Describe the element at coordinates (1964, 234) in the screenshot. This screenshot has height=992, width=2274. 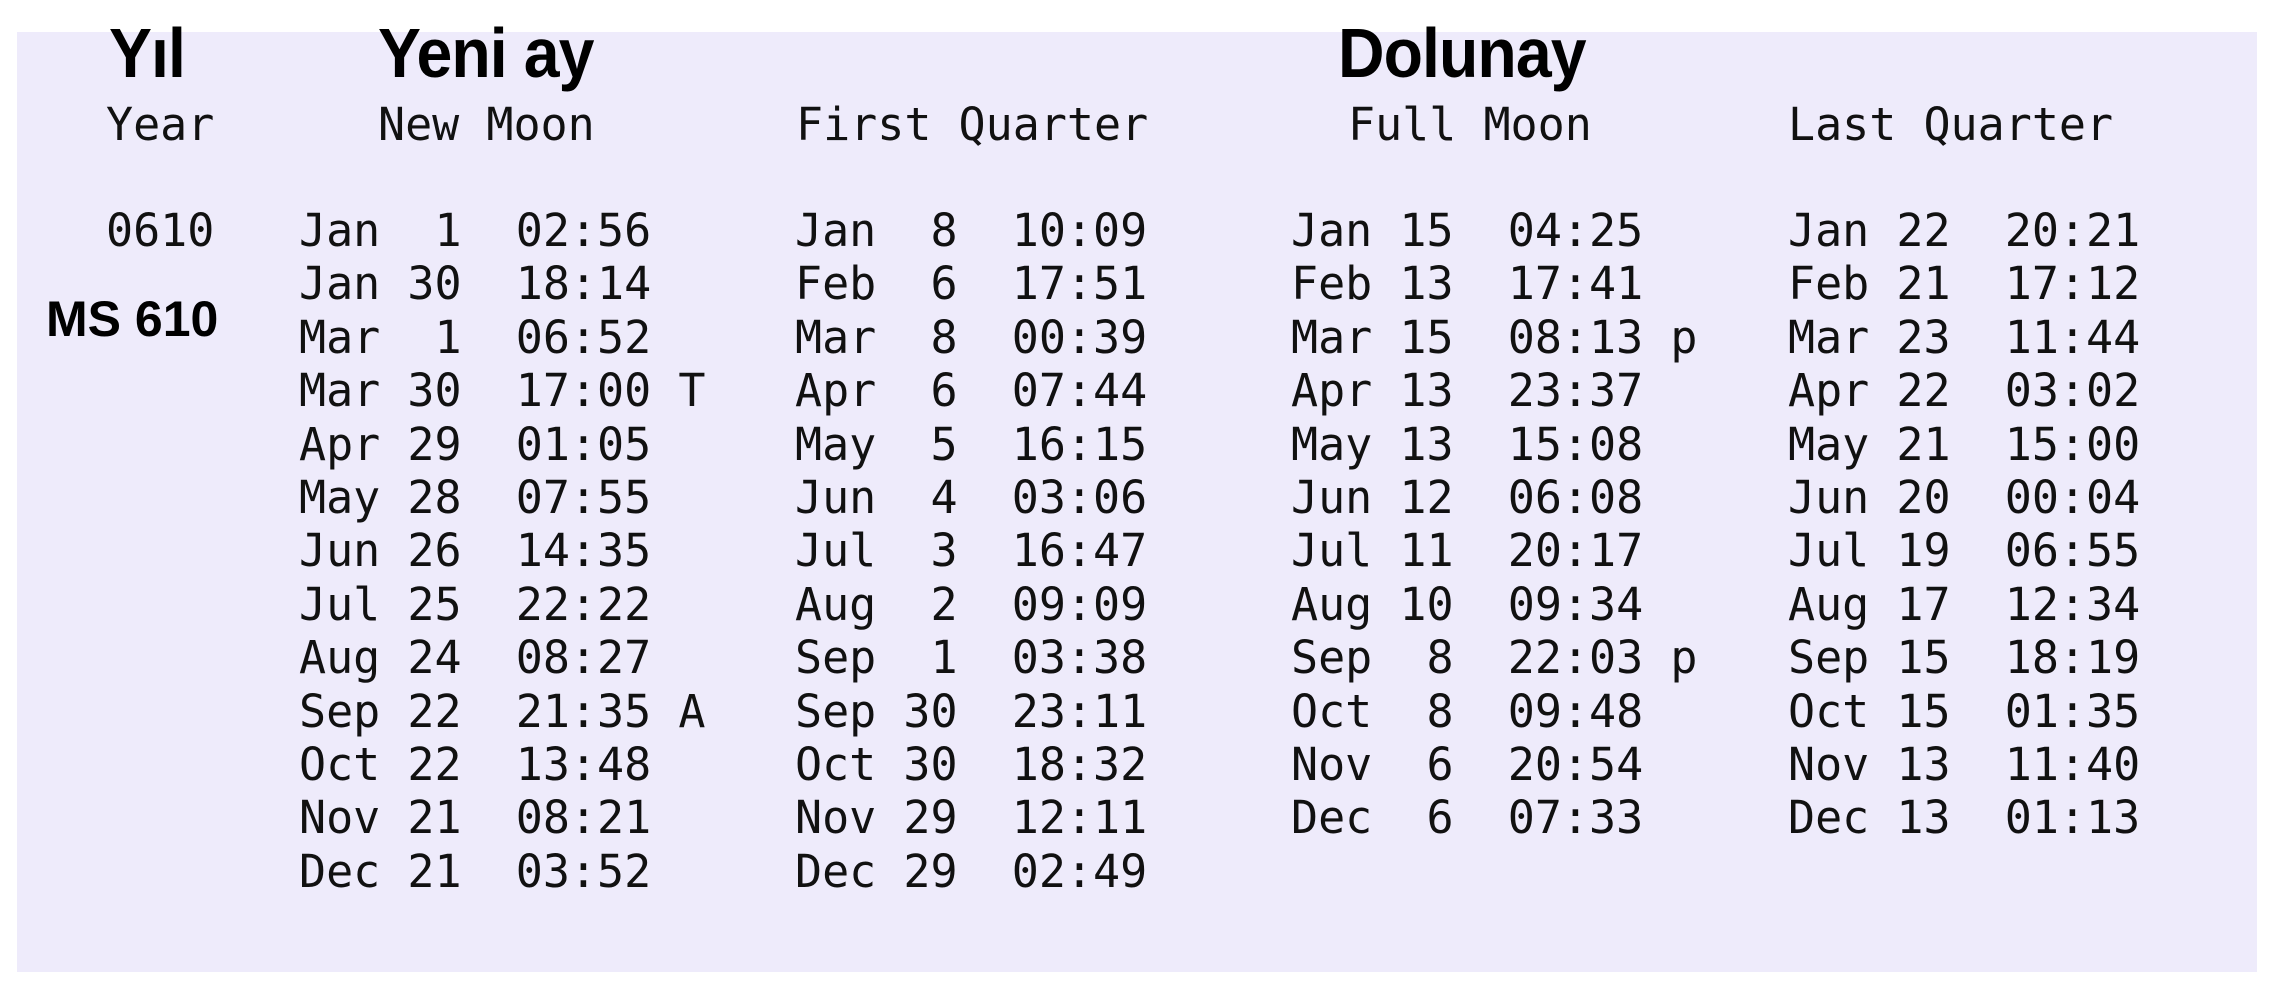
I see `table-row: Jan 22 20:21` at that location.